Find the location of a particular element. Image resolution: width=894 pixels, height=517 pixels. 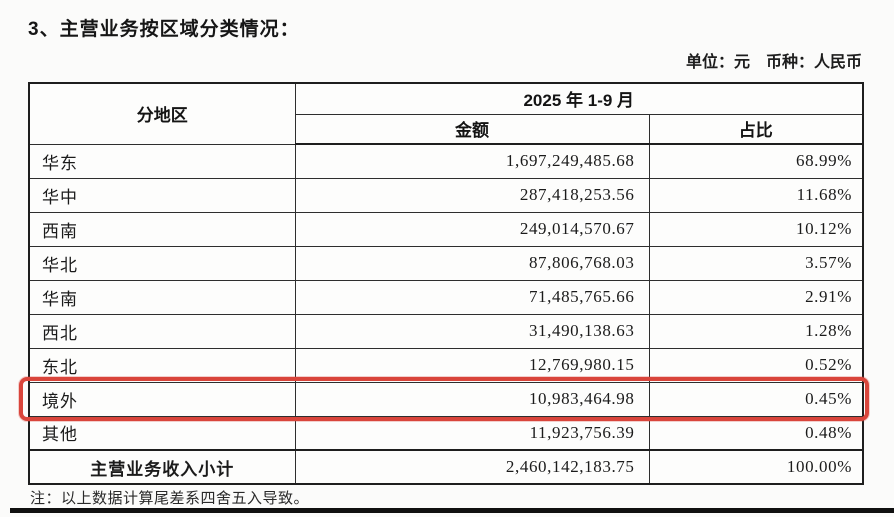

header-row-period: 分地区 2025 年 1-9 月 is located at coordinates (446, 113).